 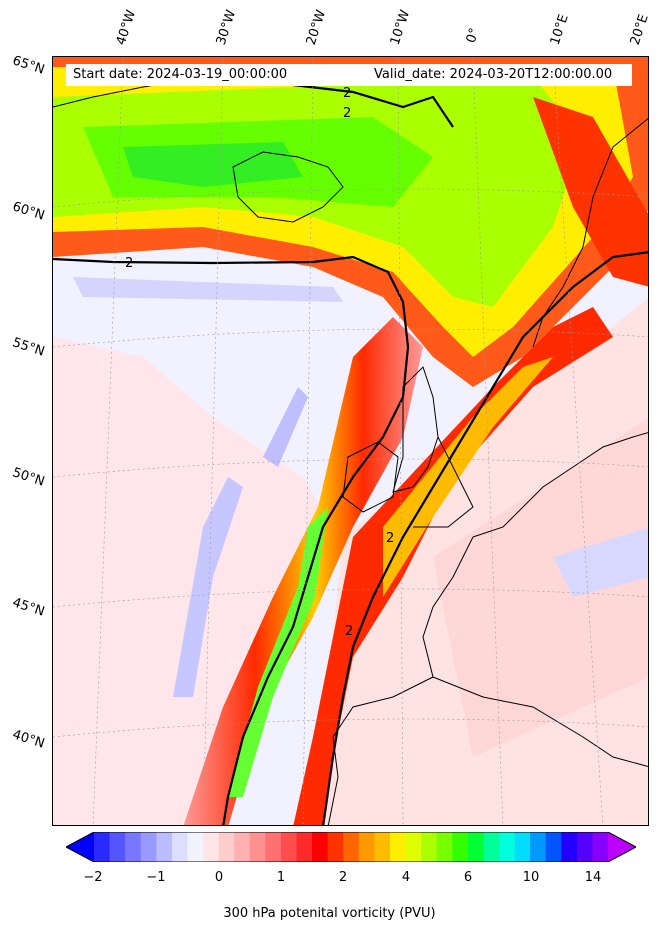 What do you see at coordinates (108, 441) in the screenshot?
I see `graticule-lon-40w` at bounding box center [108, 441].